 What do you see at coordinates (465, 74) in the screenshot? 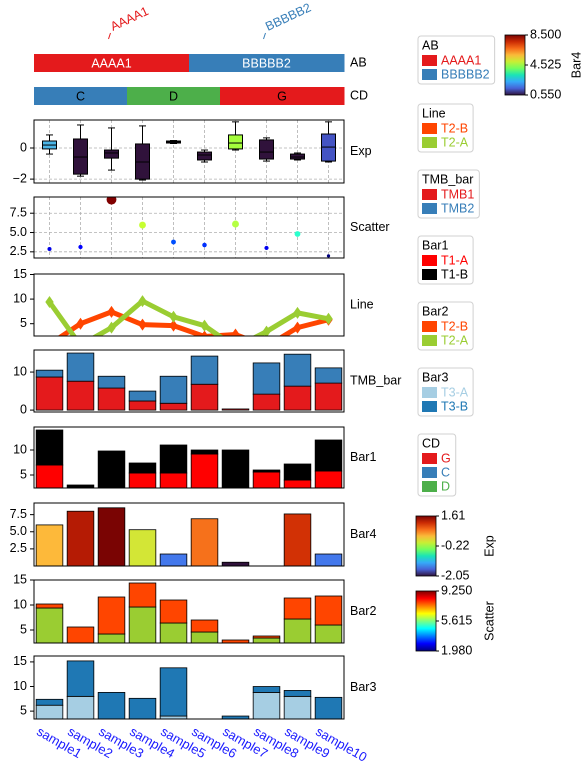
I see `legend-label: BBBBB2` at bounding box center [465, 74].